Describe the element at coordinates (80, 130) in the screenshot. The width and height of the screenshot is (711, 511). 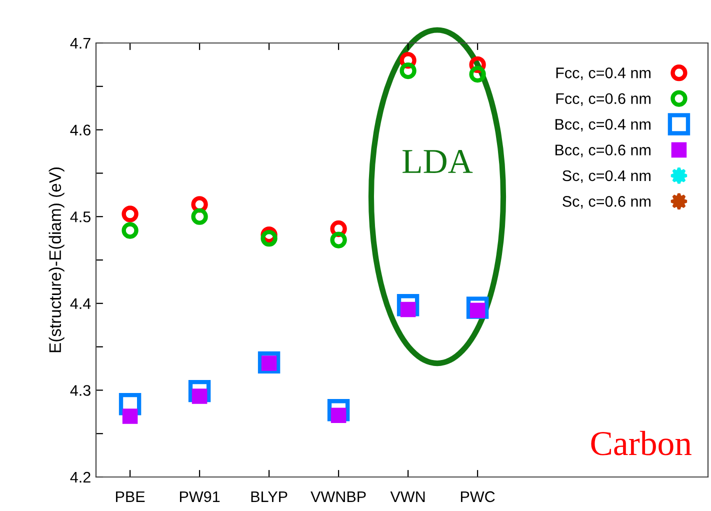
I see `y-tick-label: 4.6` at that location.